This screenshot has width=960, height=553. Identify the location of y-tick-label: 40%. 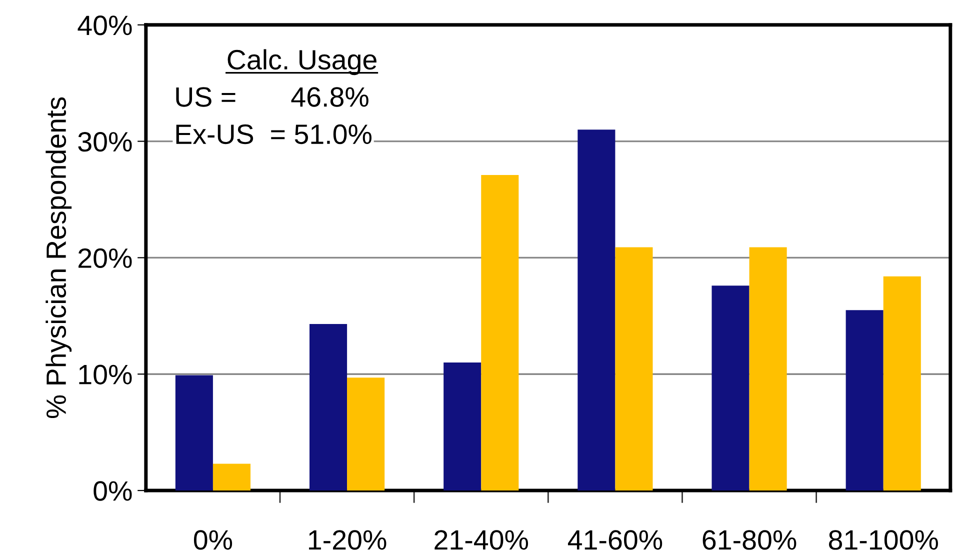
(105, 26).